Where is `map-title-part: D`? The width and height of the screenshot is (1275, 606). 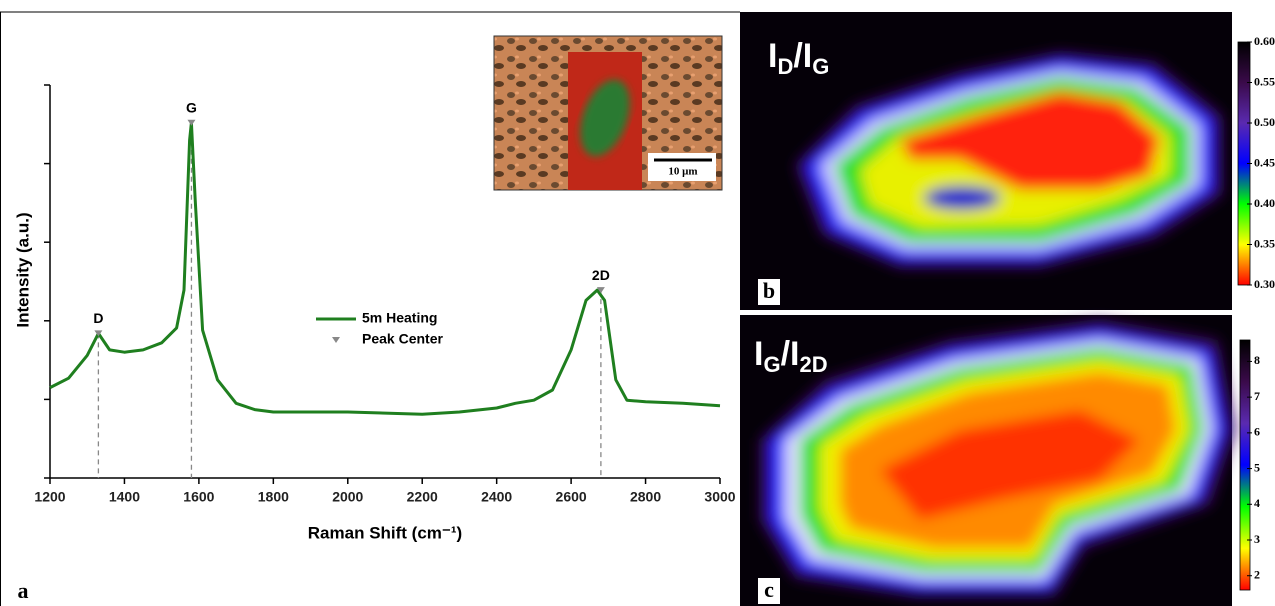
map-title-part: D is located at coordinates (785, 66).